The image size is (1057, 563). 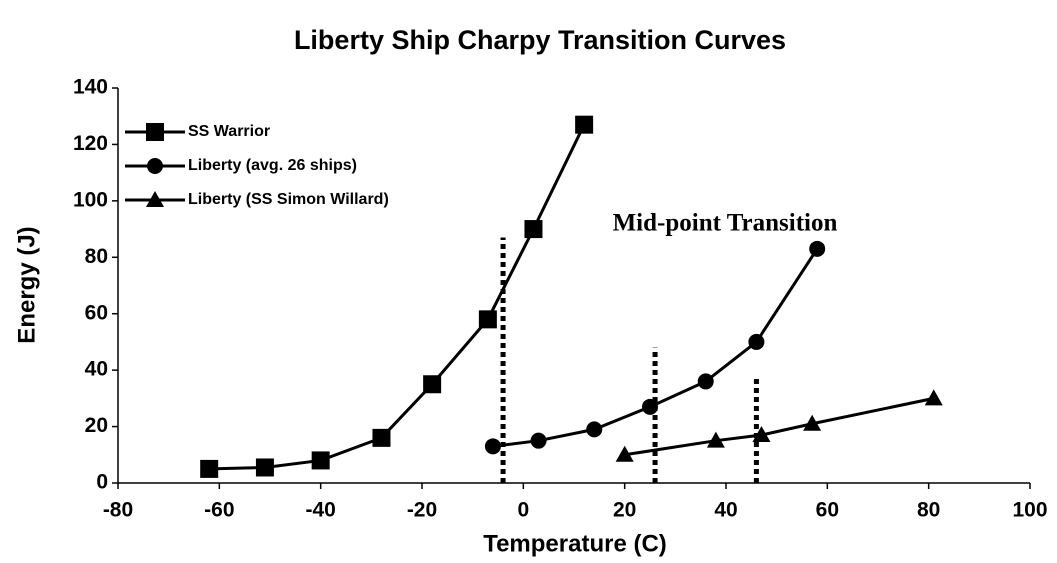 What do you see at coordinates (575, 543) in the screenshot?
I see `x-axis-label: Temperature (C)` at bounding box center [575, 543].